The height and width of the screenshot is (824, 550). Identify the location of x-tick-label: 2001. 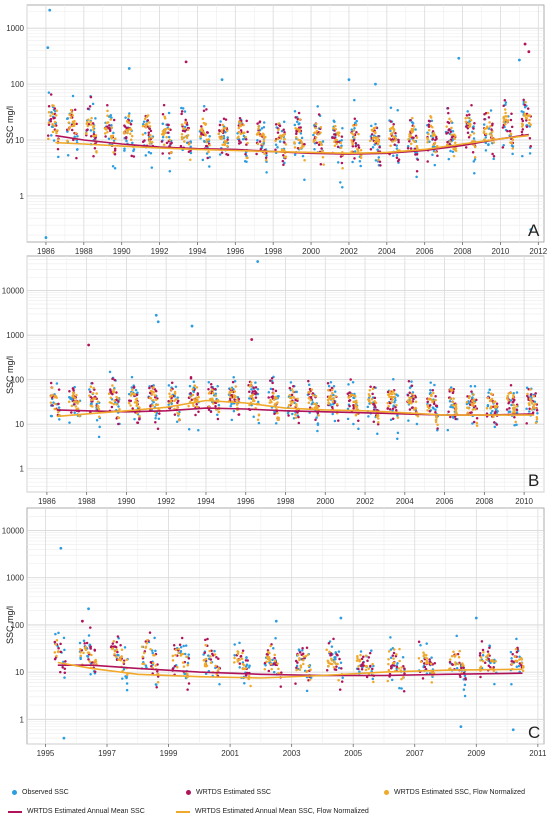
(230, 753).